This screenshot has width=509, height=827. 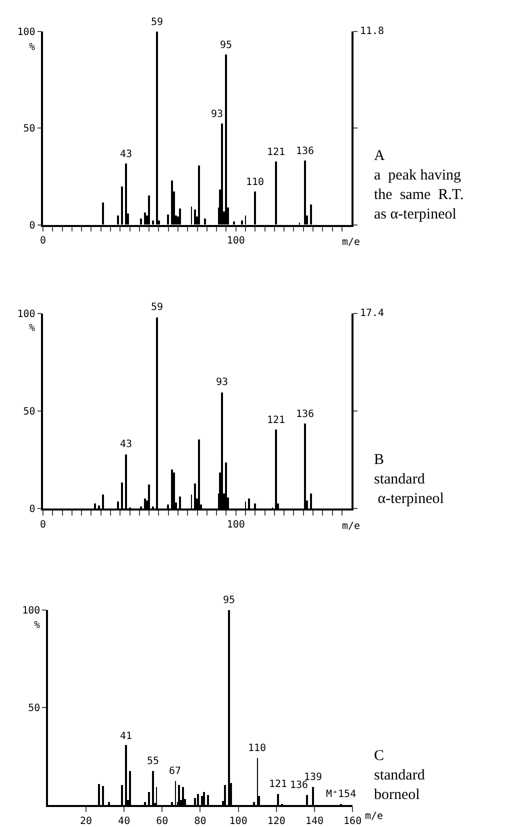 I want to click on text: C standard borneol, so click(x=400, y=775).